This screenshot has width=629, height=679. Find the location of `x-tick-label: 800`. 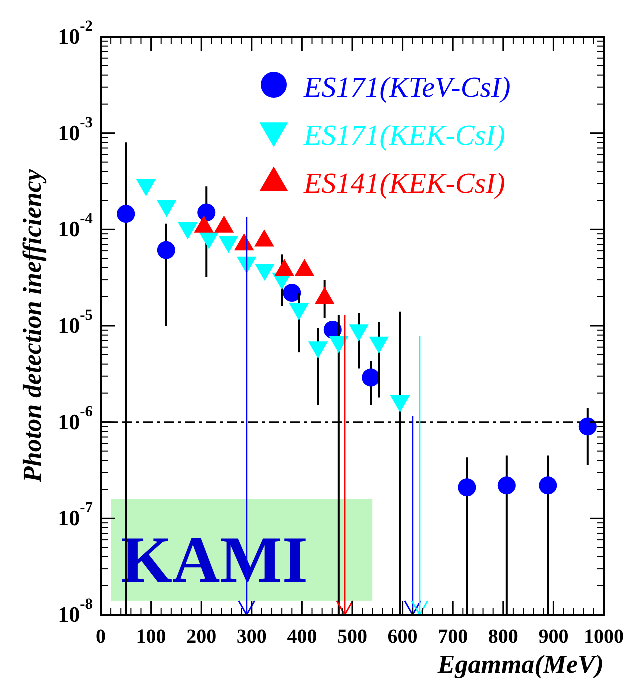

x-tick-label: 800 is located at coordinates (503, 637).